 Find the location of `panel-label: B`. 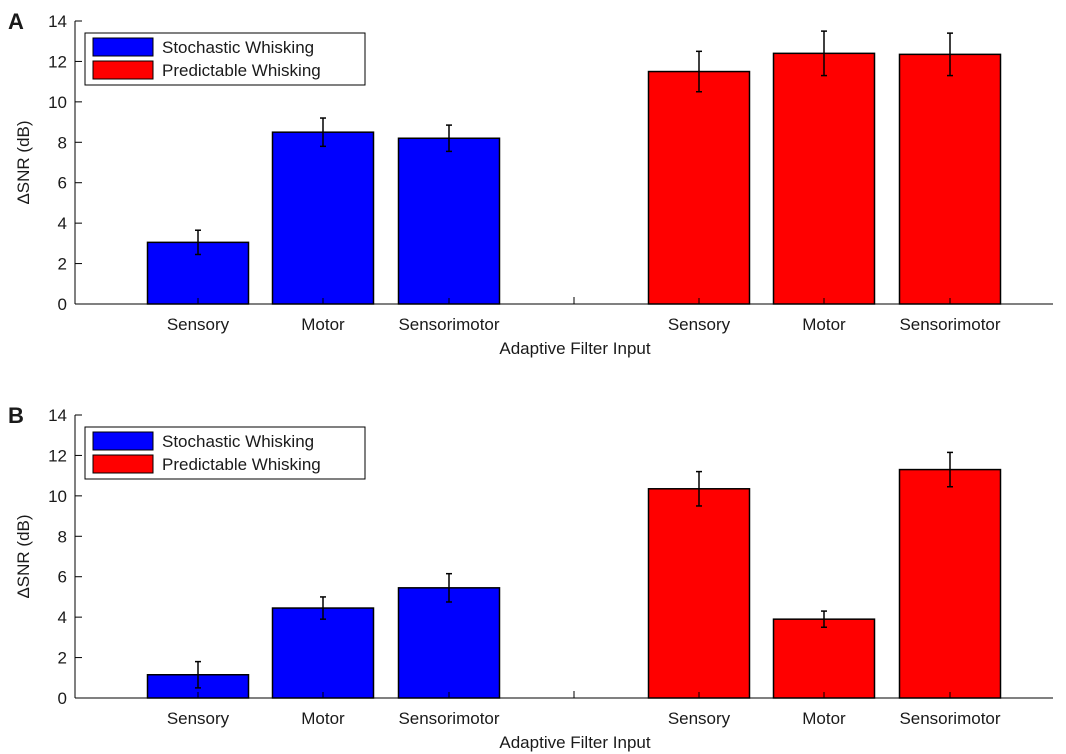

panel-label: B is located at coordinates (16, 415).